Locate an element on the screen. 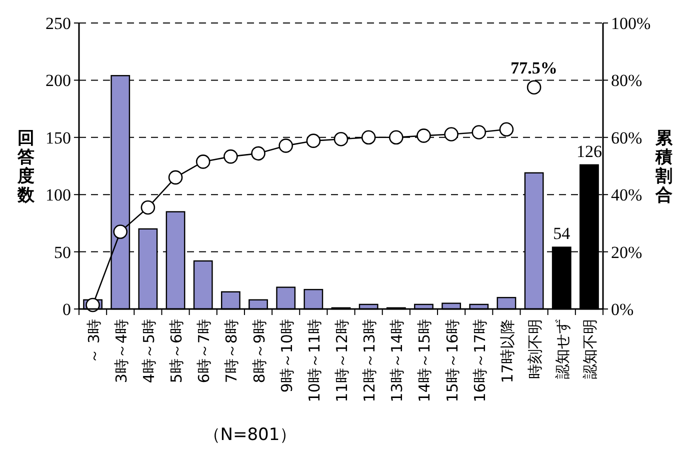 The width and height of the screenshot is (678, 450). y2-tick-label: 20% is located at coordinates (626, 252).